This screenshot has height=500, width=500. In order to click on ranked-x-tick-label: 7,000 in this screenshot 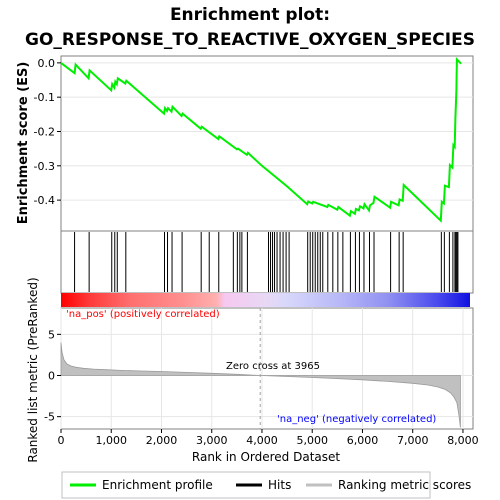, I will do `click(413, 440)`.